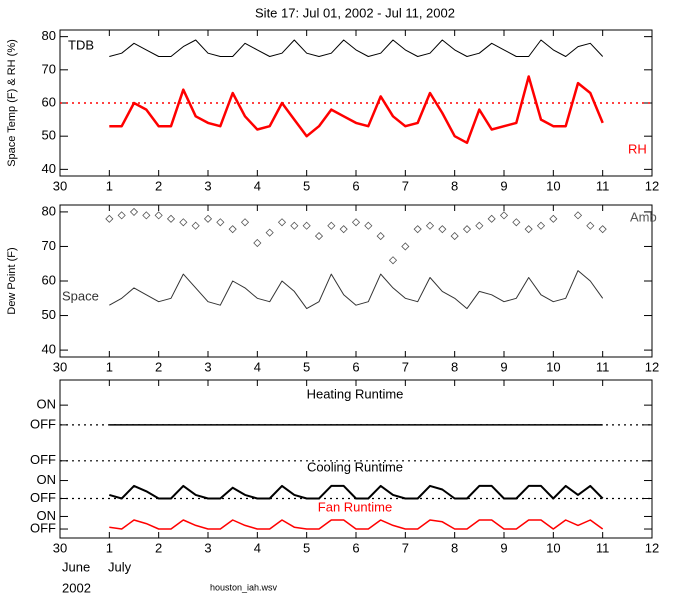  I want to click on month-label: June, so click(76, 566).